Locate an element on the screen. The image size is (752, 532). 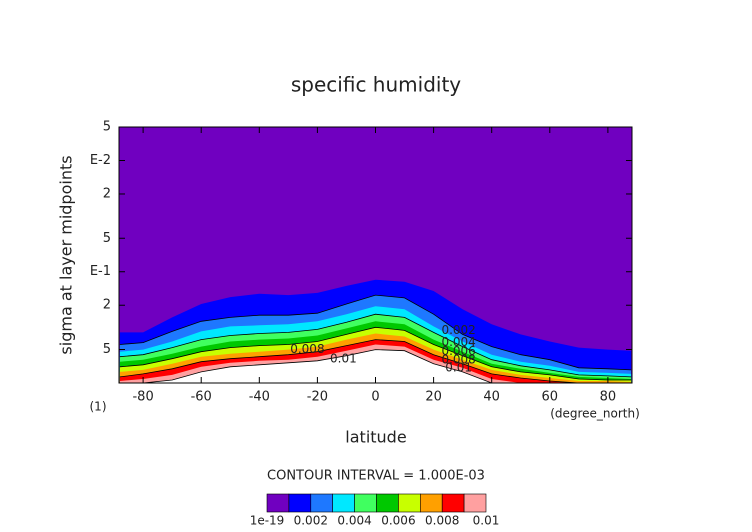
y-tick-label: E-1 is located at coordinates (100, 271).